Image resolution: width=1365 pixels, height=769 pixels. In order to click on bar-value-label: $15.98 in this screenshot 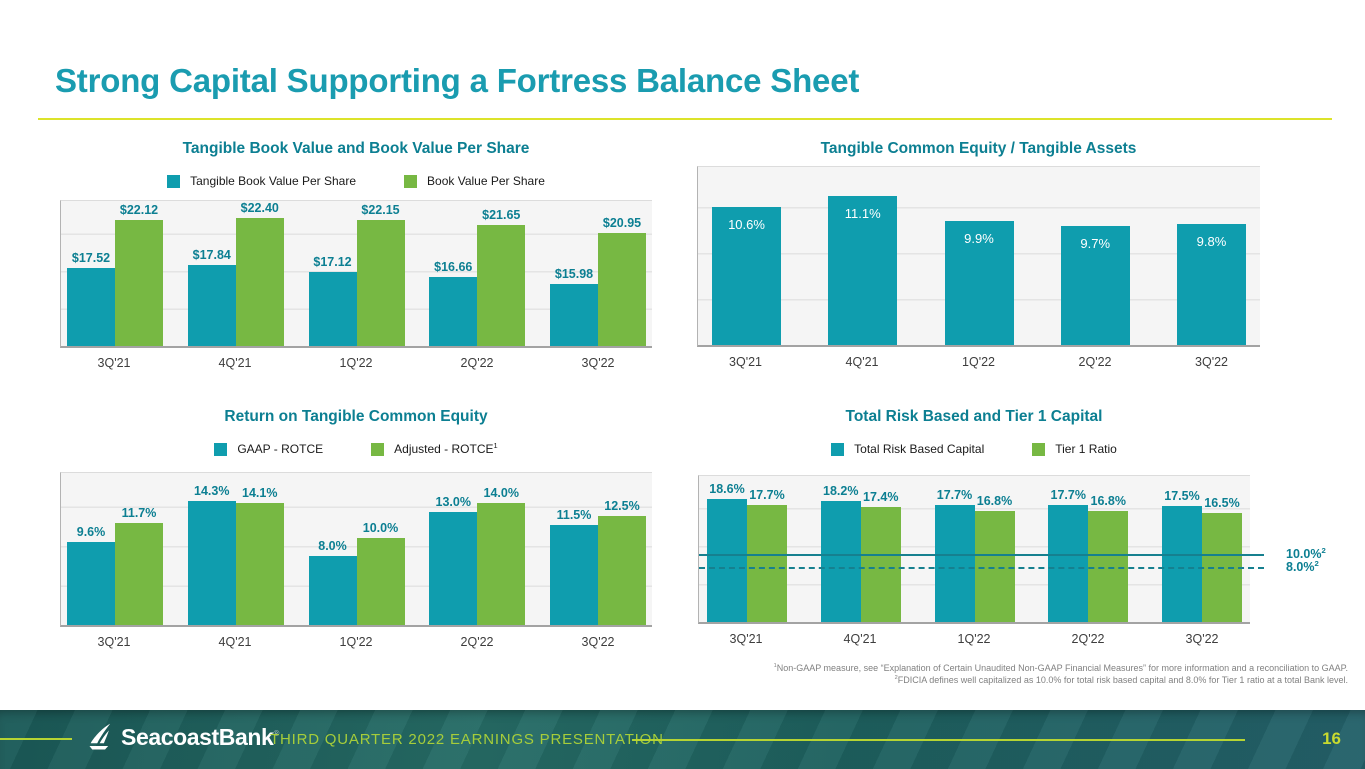, I will do `click(574, 274)`.